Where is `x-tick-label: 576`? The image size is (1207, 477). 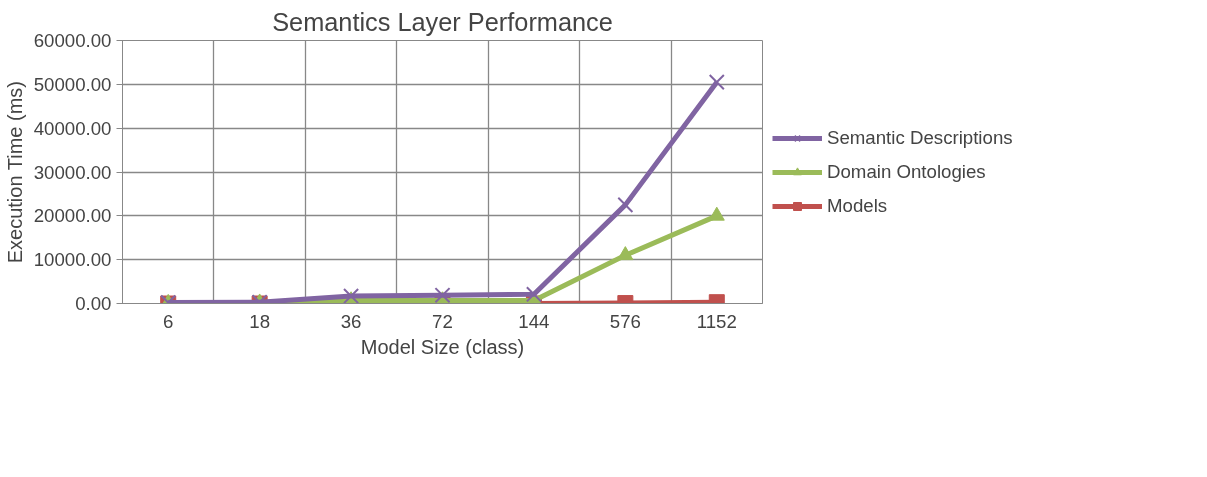
x-tick-label: 576 is located at coordinates (625, 321).